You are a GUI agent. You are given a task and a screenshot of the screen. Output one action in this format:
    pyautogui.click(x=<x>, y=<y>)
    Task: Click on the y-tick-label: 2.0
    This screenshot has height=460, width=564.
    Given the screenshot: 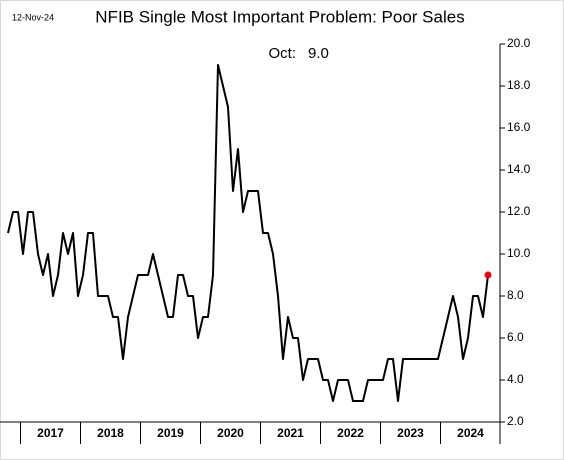 What is the action you would take?
    pyautogui.click(x=515, y=421)
    